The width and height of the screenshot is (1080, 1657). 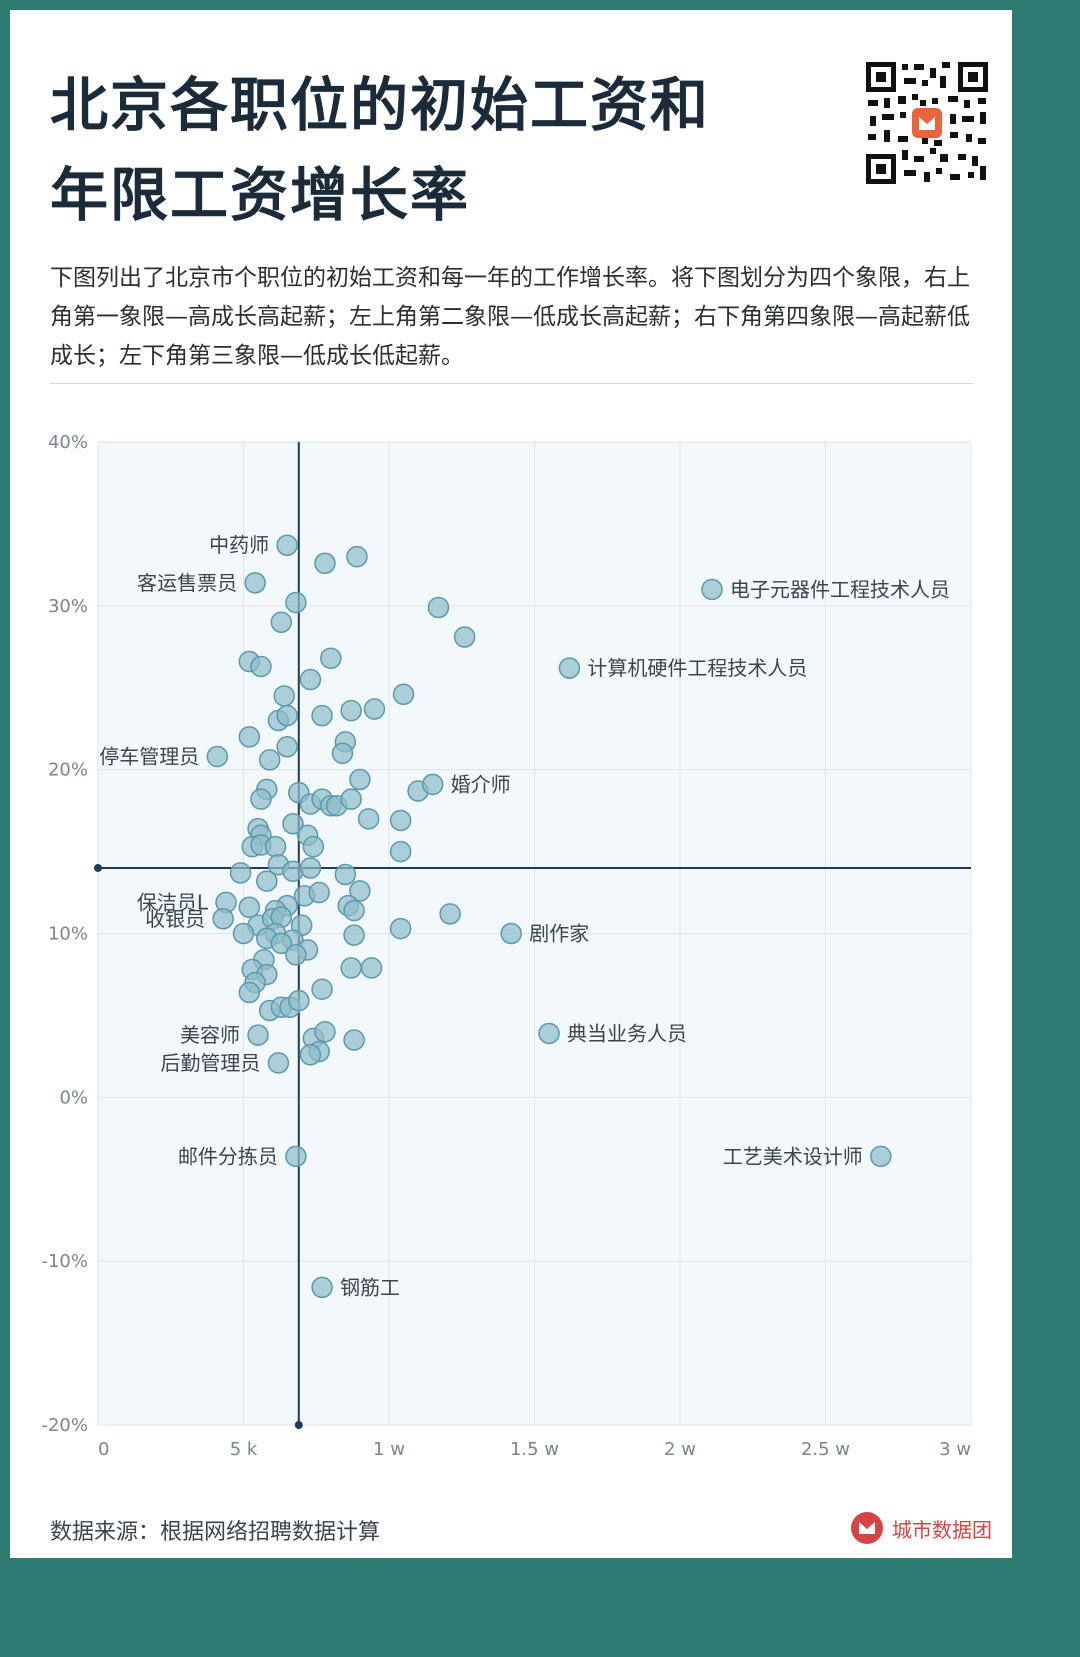 What do you see at coordinates (210, 1035) in the screenshot?
I see `point-label: 美容师` at bounding box center [210, 1035].